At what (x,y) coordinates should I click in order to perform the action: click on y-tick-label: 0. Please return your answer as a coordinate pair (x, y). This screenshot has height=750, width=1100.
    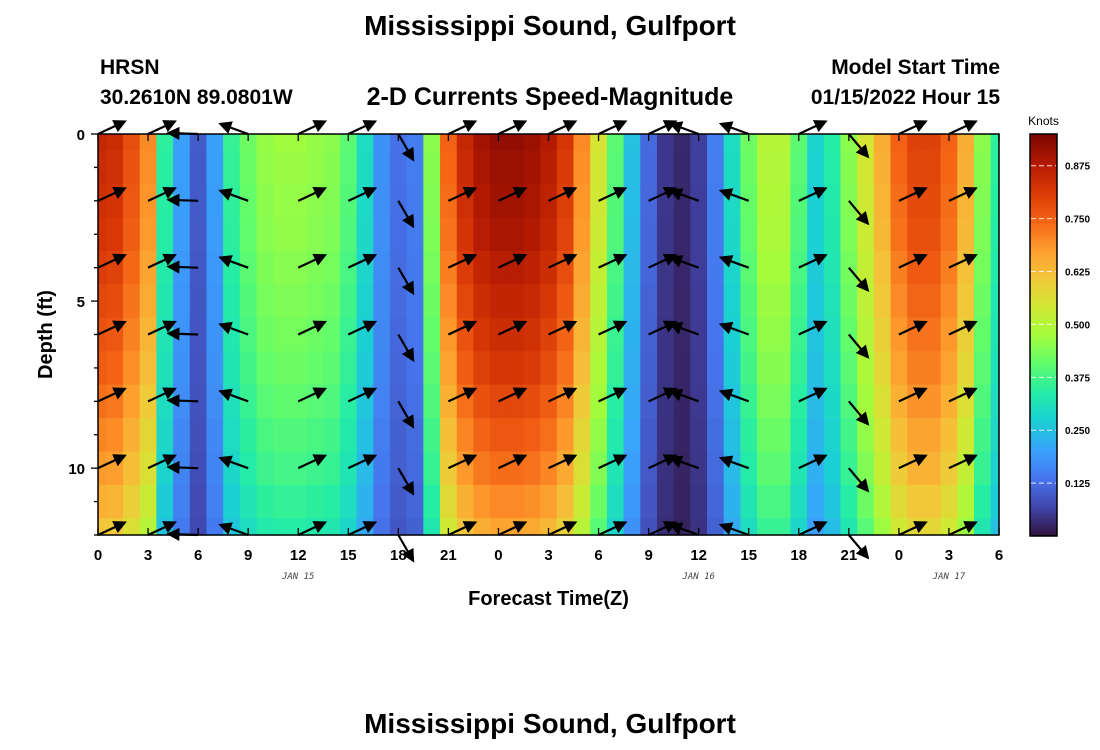
    Looking at the image, I should click on (81, 135).